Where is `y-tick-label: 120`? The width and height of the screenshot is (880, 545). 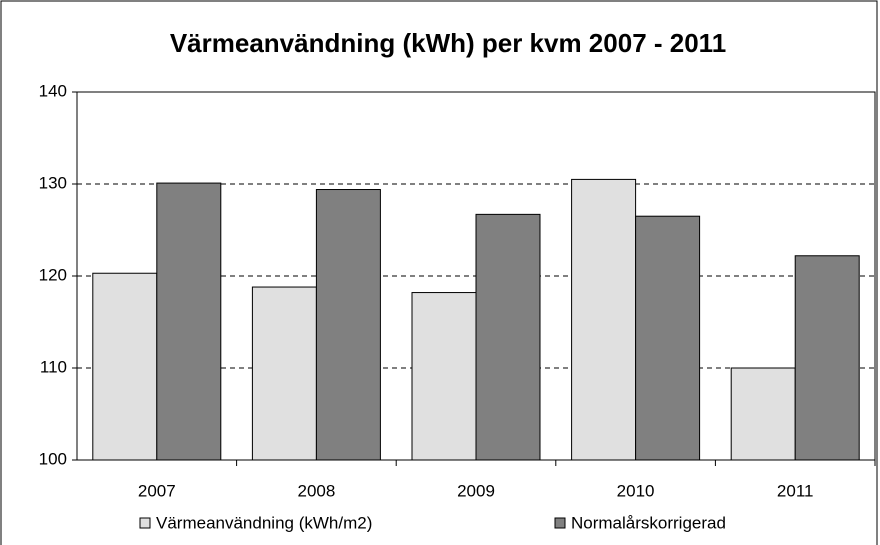 y-tick-label: 120 is located at coordinates (53, 274).